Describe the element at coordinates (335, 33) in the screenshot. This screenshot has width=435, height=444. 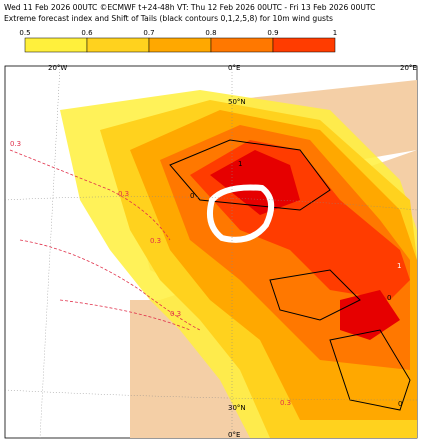
I see `colorbar-label: 1` at that location.